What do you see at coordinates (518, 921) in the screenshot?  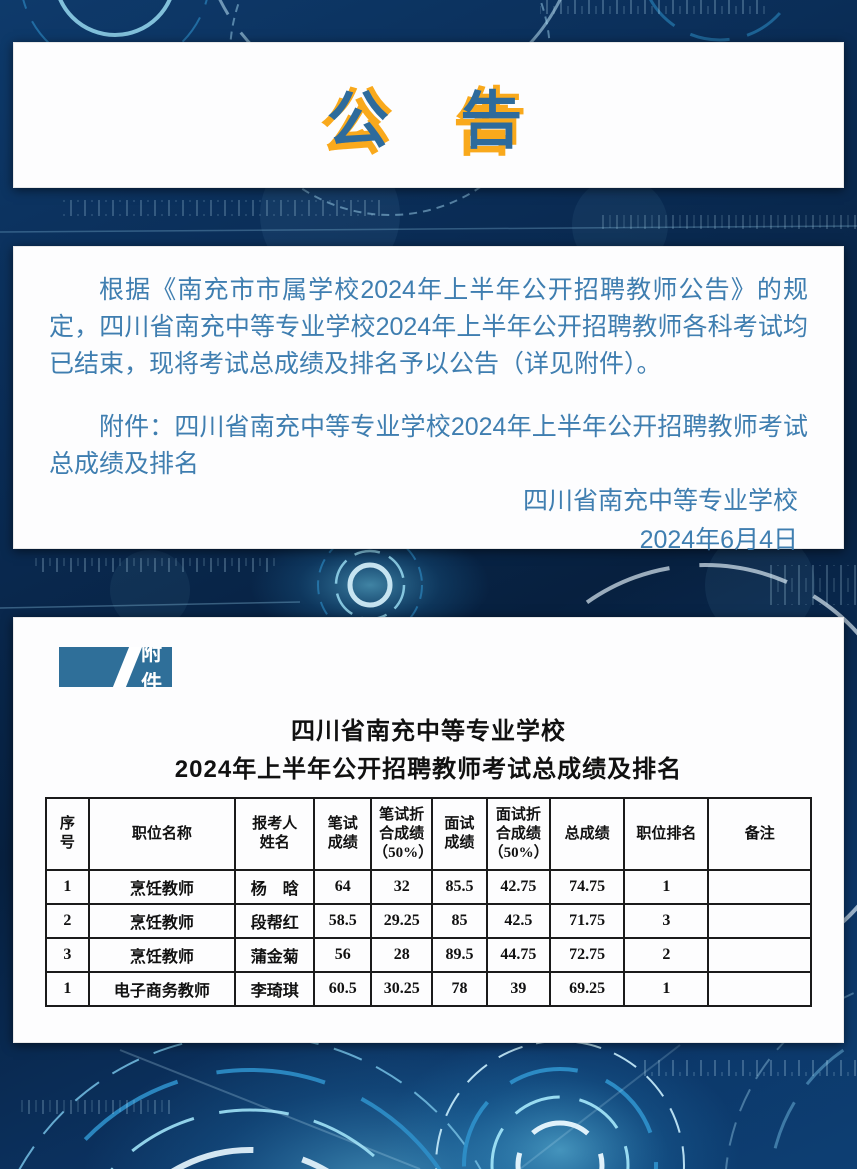 I see `table-cell: 42.5` at bounding box center [518, 921].